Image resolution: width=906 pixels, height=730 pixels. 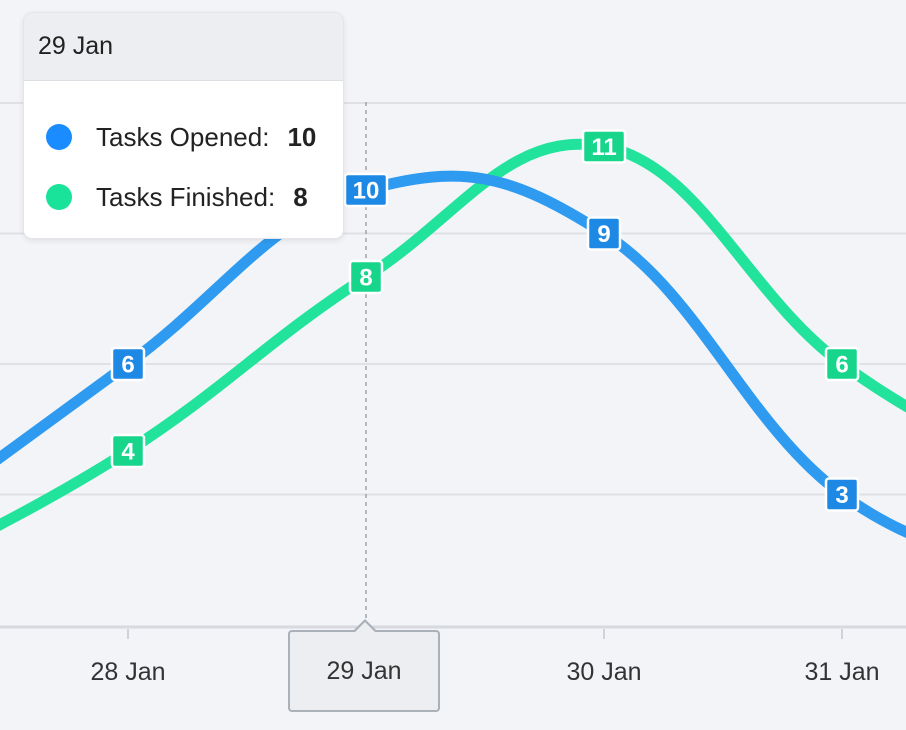 I want to click on tooltip-title: 29 Jan, so click(x=183, y=47).